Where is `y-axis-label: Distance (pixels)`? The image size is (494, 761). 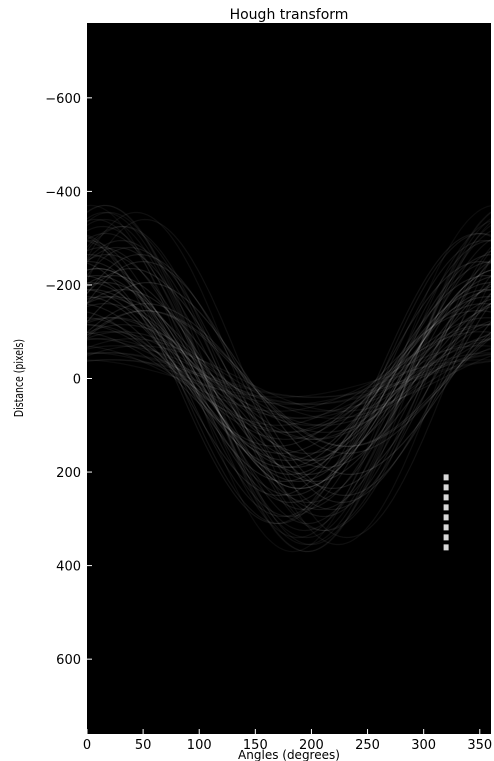 y-axis-label: Distance (pixels) is located at coordinates (19, 378).